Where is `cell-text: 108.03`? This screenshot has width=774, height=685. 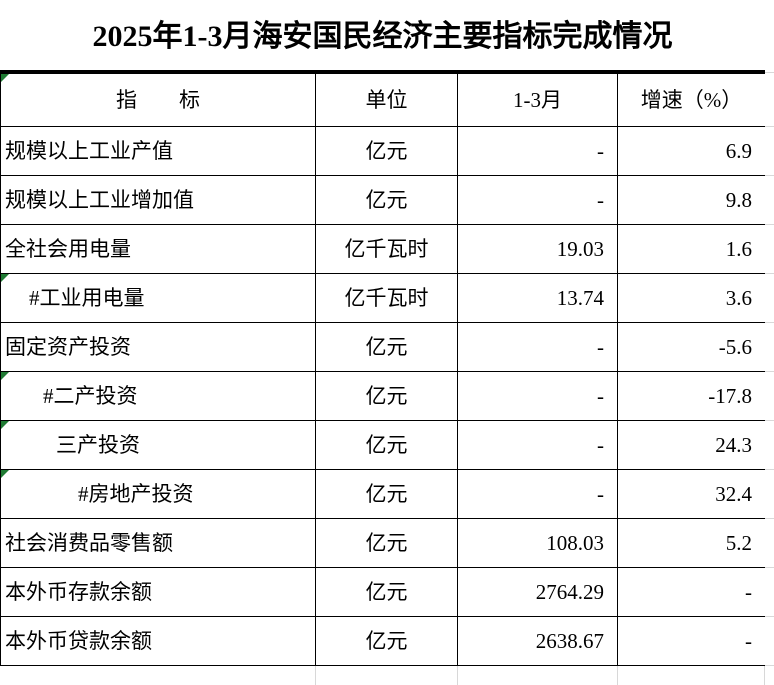
cell-text: 108.03 is located at coordinates (575, 542).